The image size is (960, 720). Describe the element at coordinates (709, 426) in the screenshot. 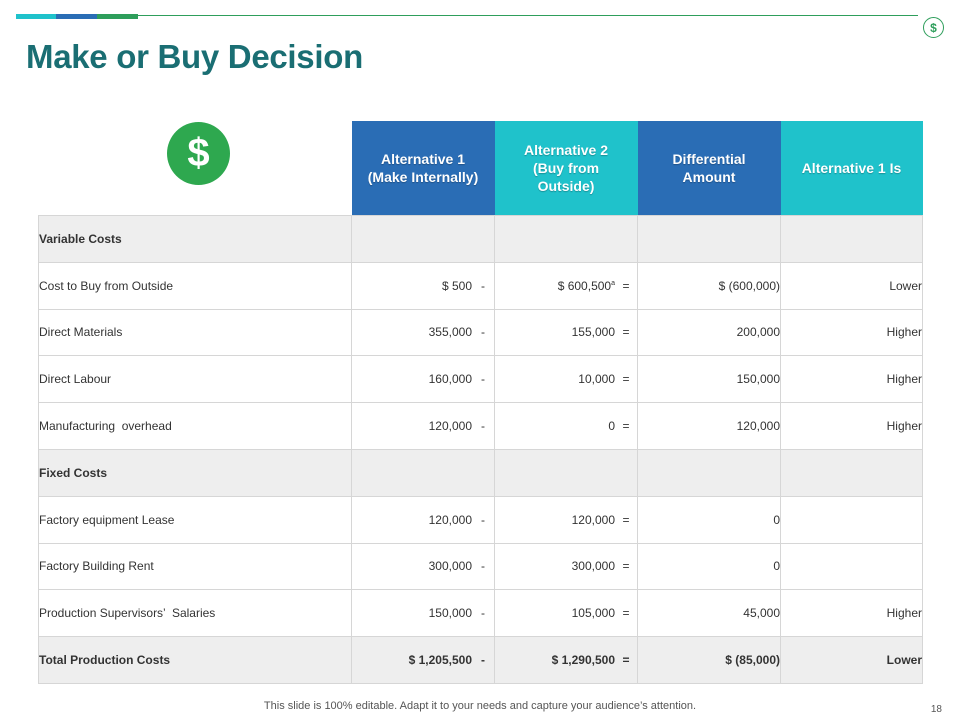

I see `cell-diff: 120,000` at that location.